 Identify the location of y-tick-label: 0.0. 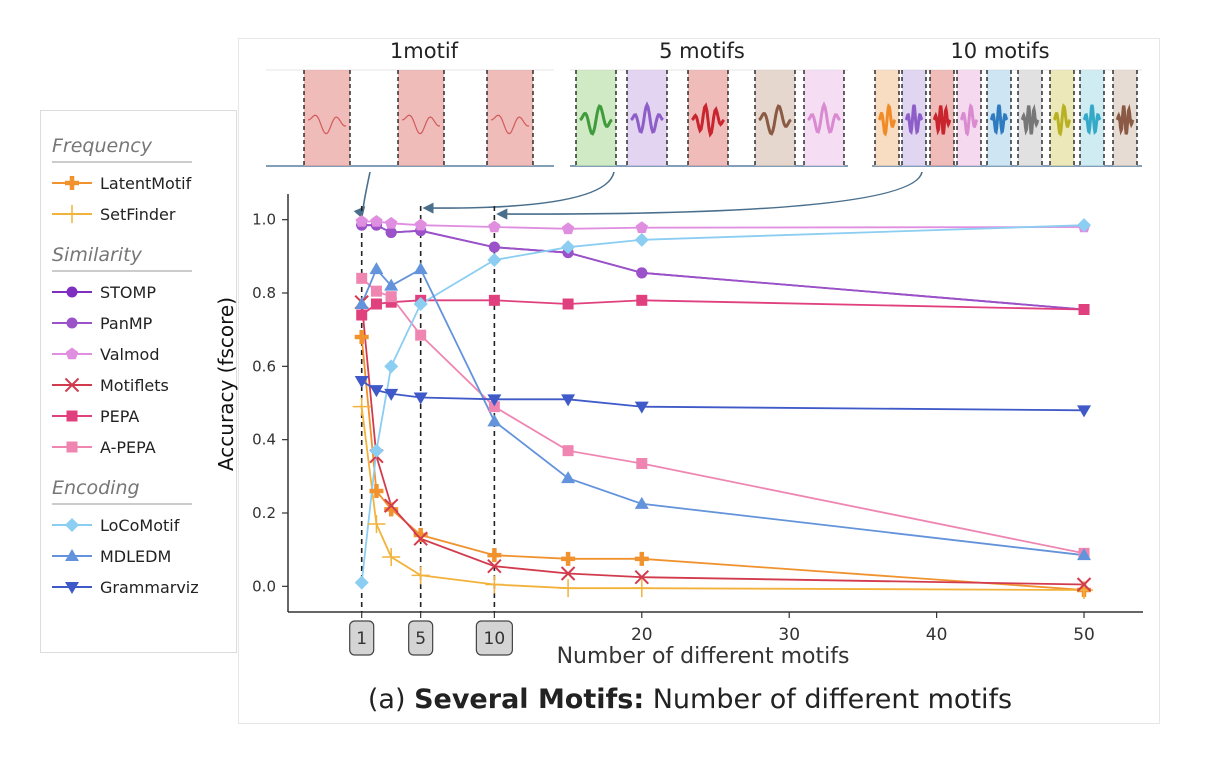
(264, 586).